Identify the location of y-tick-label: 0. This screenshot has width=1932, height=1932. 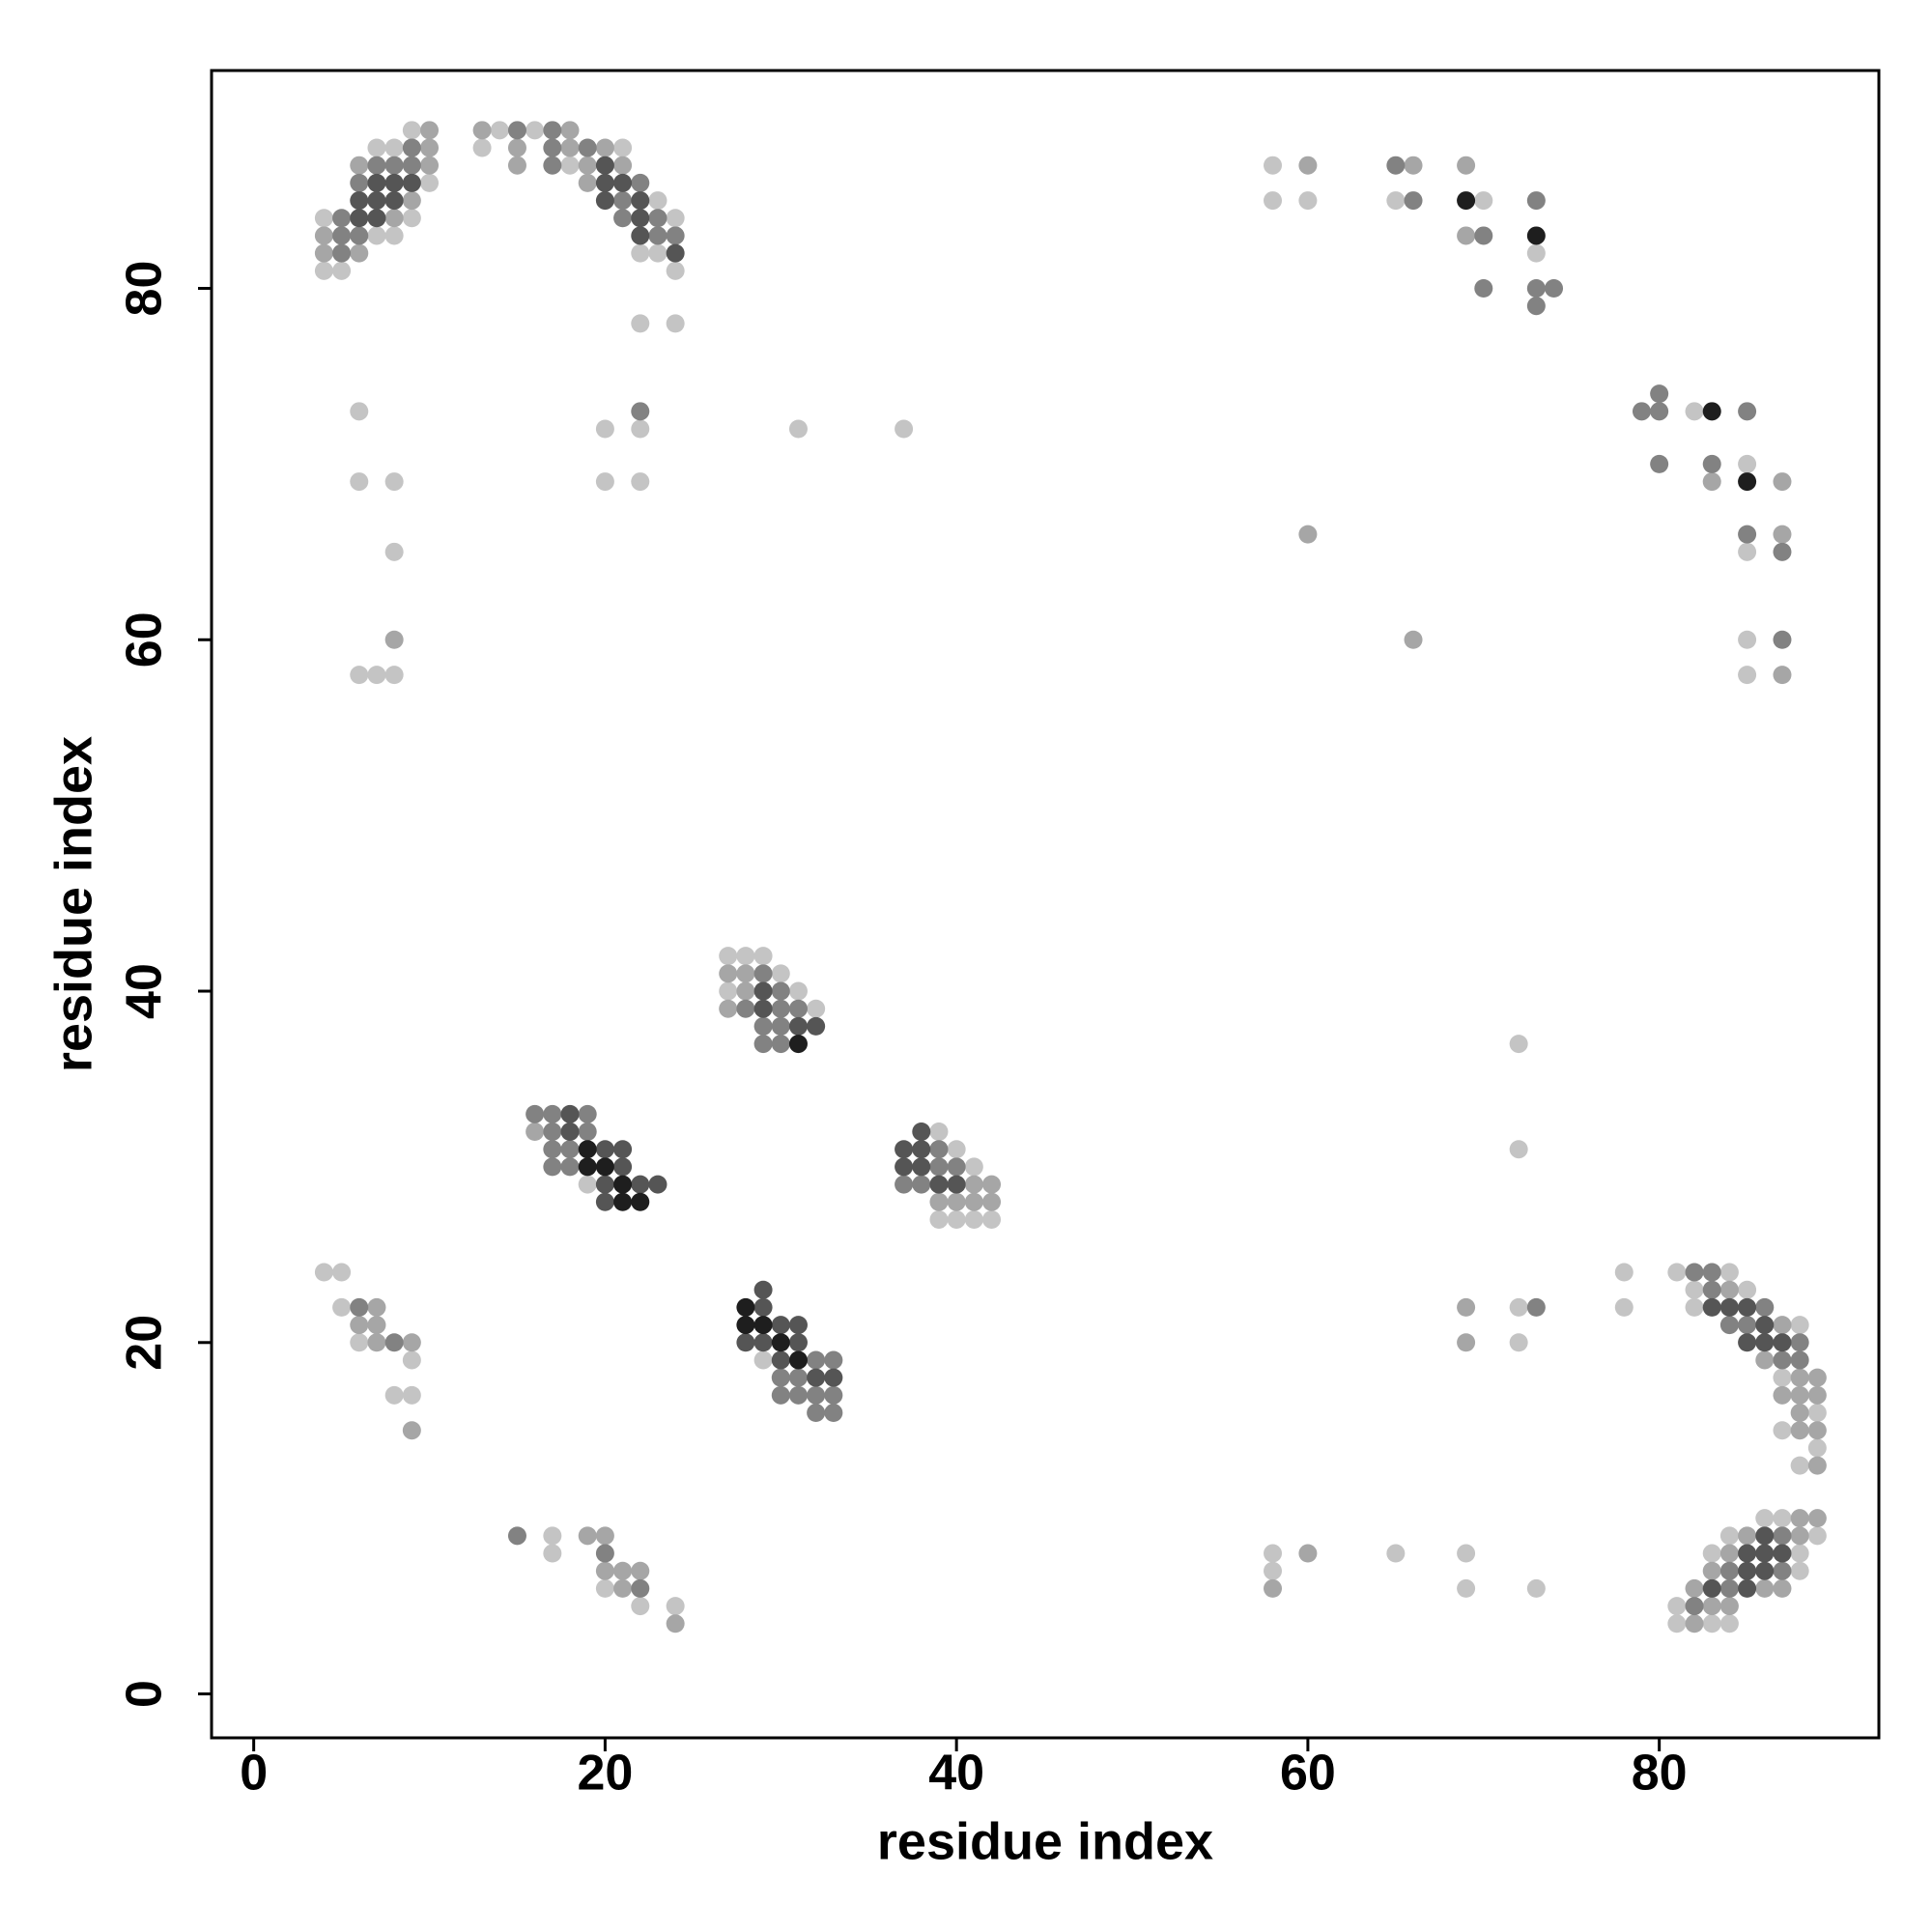
(145, 1694).